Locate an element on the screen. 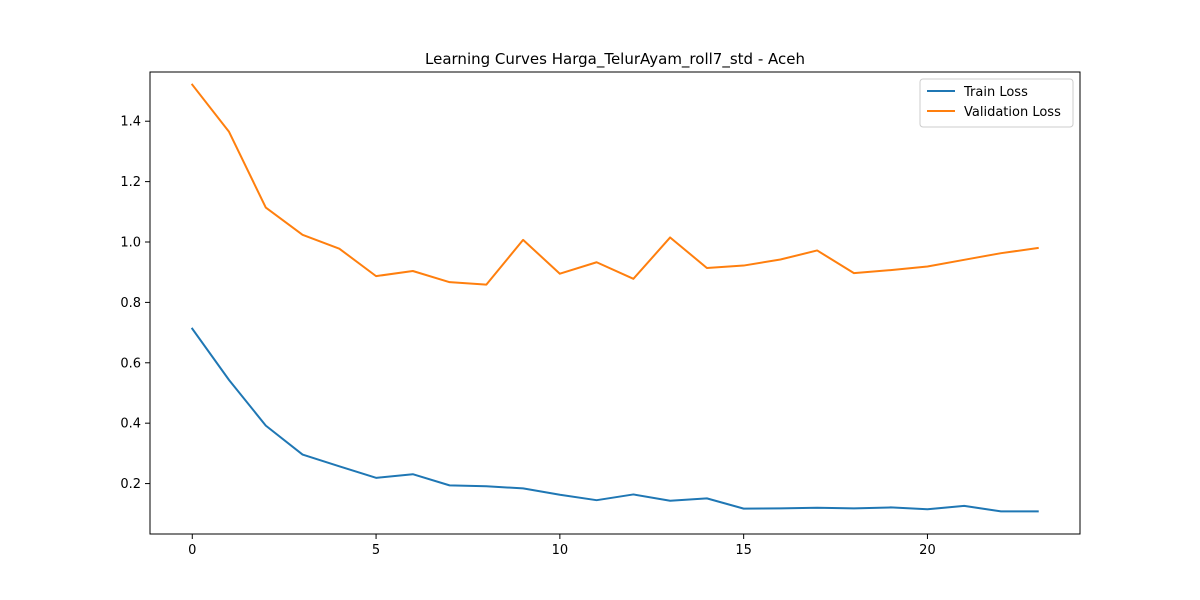  y-tick-label: 0.8 is located at coordinates (130, 303).